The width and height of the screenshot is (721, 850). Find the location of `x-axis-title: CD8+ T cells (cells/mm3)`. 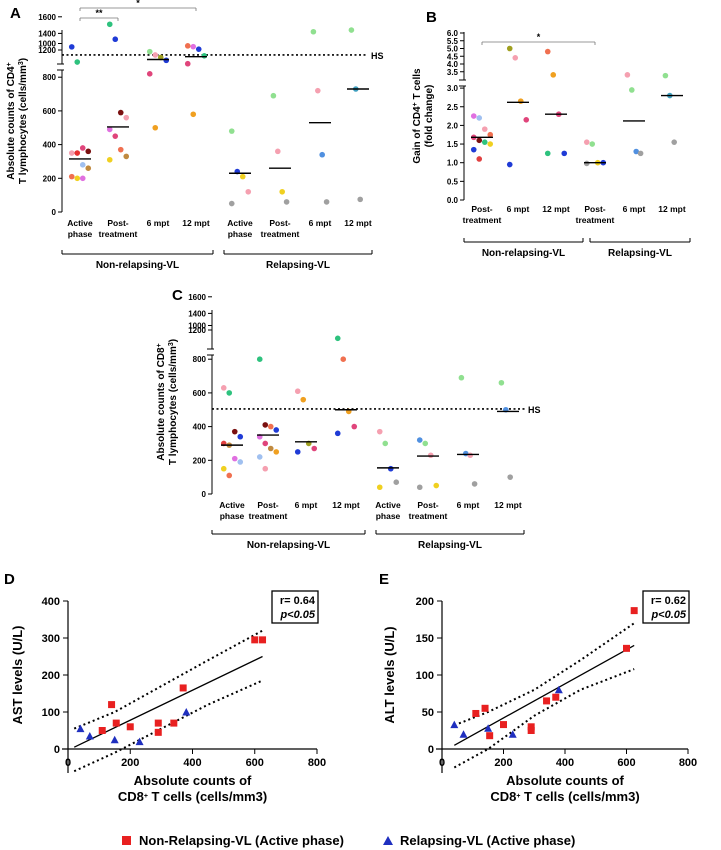

x-axis-title: CD8+ T cells (cells/mm3) is located at coordinates (564, 796).